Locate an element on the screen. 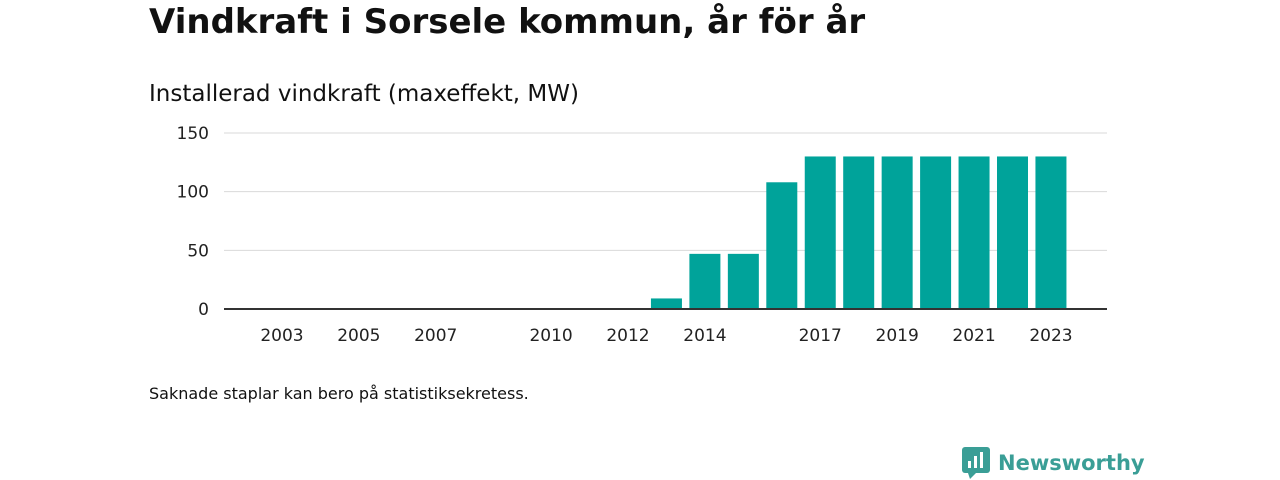 The image size is (1280, 480). chart-title: Vindkraft i Sorsele kommun, år för år is located at coordinates (507, 22).